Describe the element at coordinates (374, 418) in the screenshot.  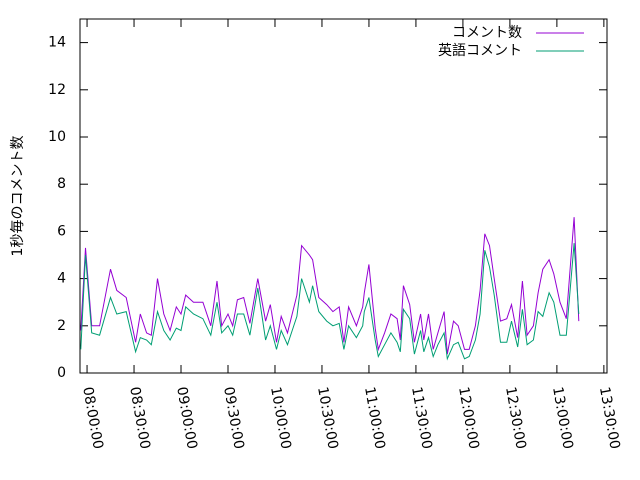
I see `x-tick-label: 11:00:00` at that location.